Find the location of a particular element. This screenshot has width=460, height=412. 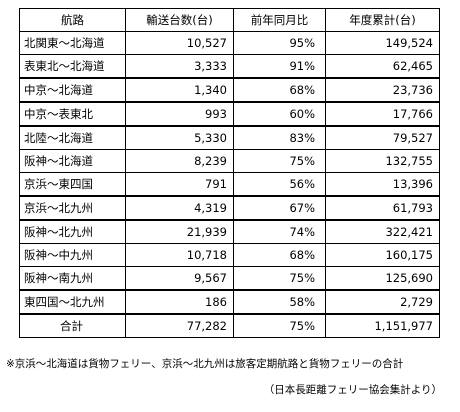

table-row: 阪神～北九州 21,939 74% 322,421 is located at coordinates (229, 231).